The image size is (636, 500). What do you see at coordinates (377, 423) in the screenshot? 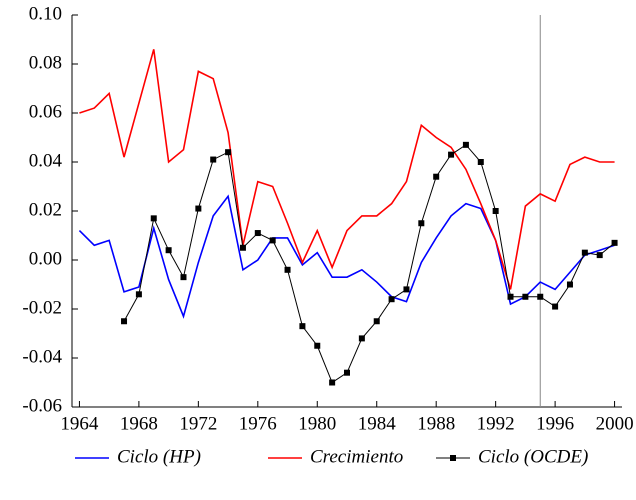
I see `x-tick-label: 1984` at bounding box center [377, 423].